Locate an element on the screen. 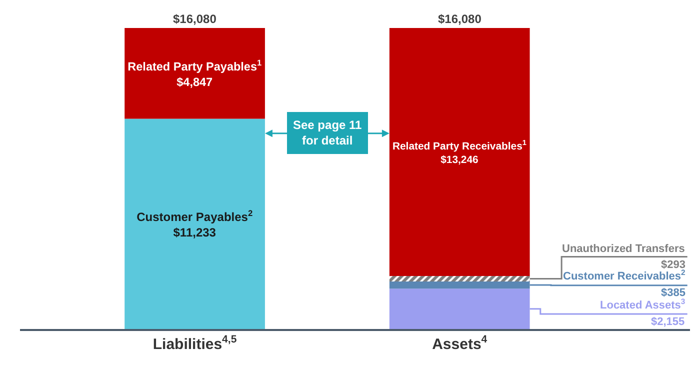 This screenshot has width=700, height=369. x-tick-label: Assets$^{4}$ is located at coordinates (460, 343).